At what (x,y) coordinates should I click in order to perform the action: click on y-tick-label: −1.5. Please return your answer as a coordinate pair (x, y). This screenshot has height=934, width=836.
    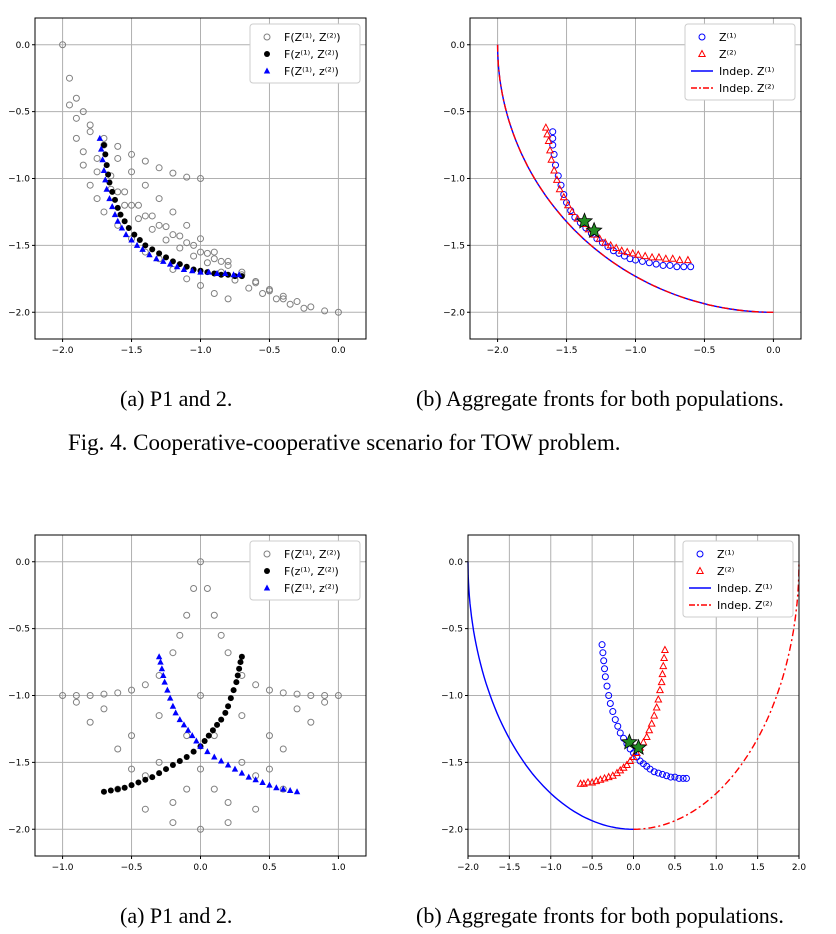
    Looking at the image, I should click on (452, 763).